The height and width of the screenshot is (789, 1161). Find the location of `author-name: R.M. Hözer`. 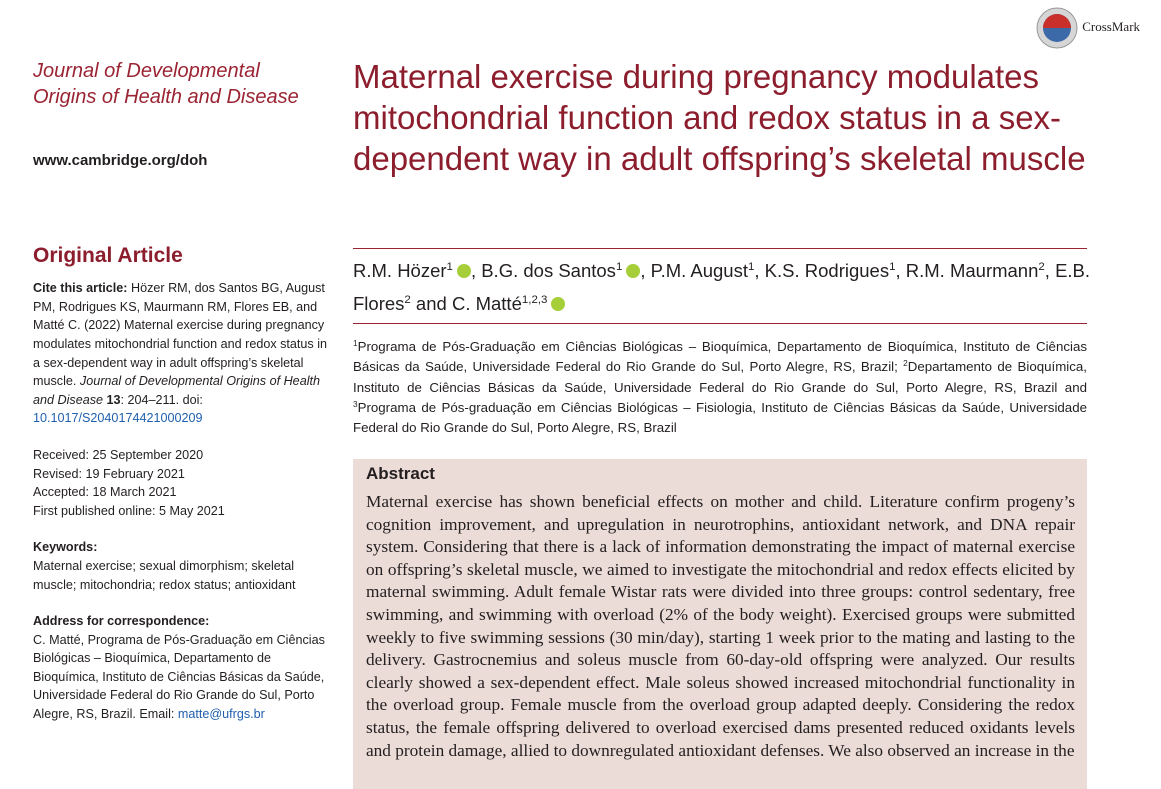

author-name: R.M. Hözer is located at coordinates (400, 270).